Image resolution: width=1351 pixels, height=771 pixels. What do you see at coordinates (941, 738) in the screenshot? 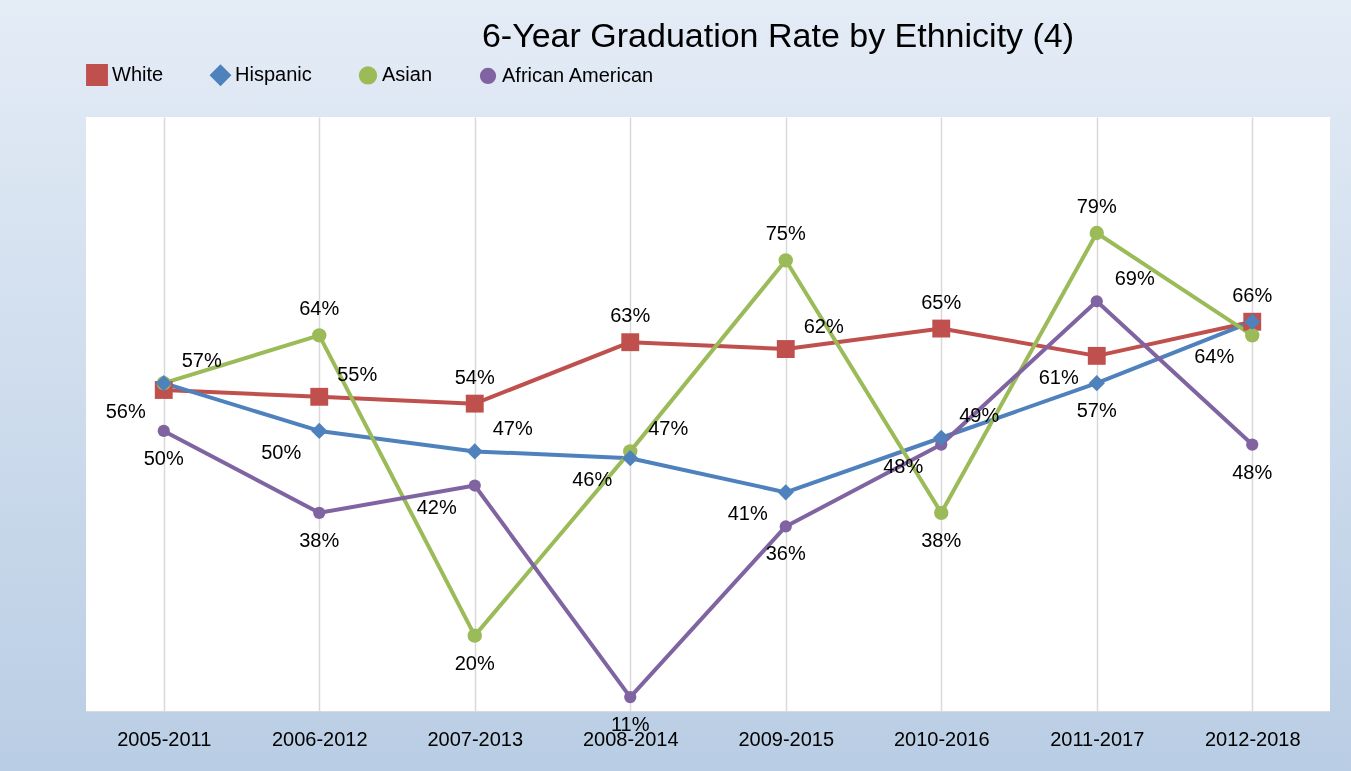
I see `x-tick-label: 2010-2016` at bounding box center [941, 738].